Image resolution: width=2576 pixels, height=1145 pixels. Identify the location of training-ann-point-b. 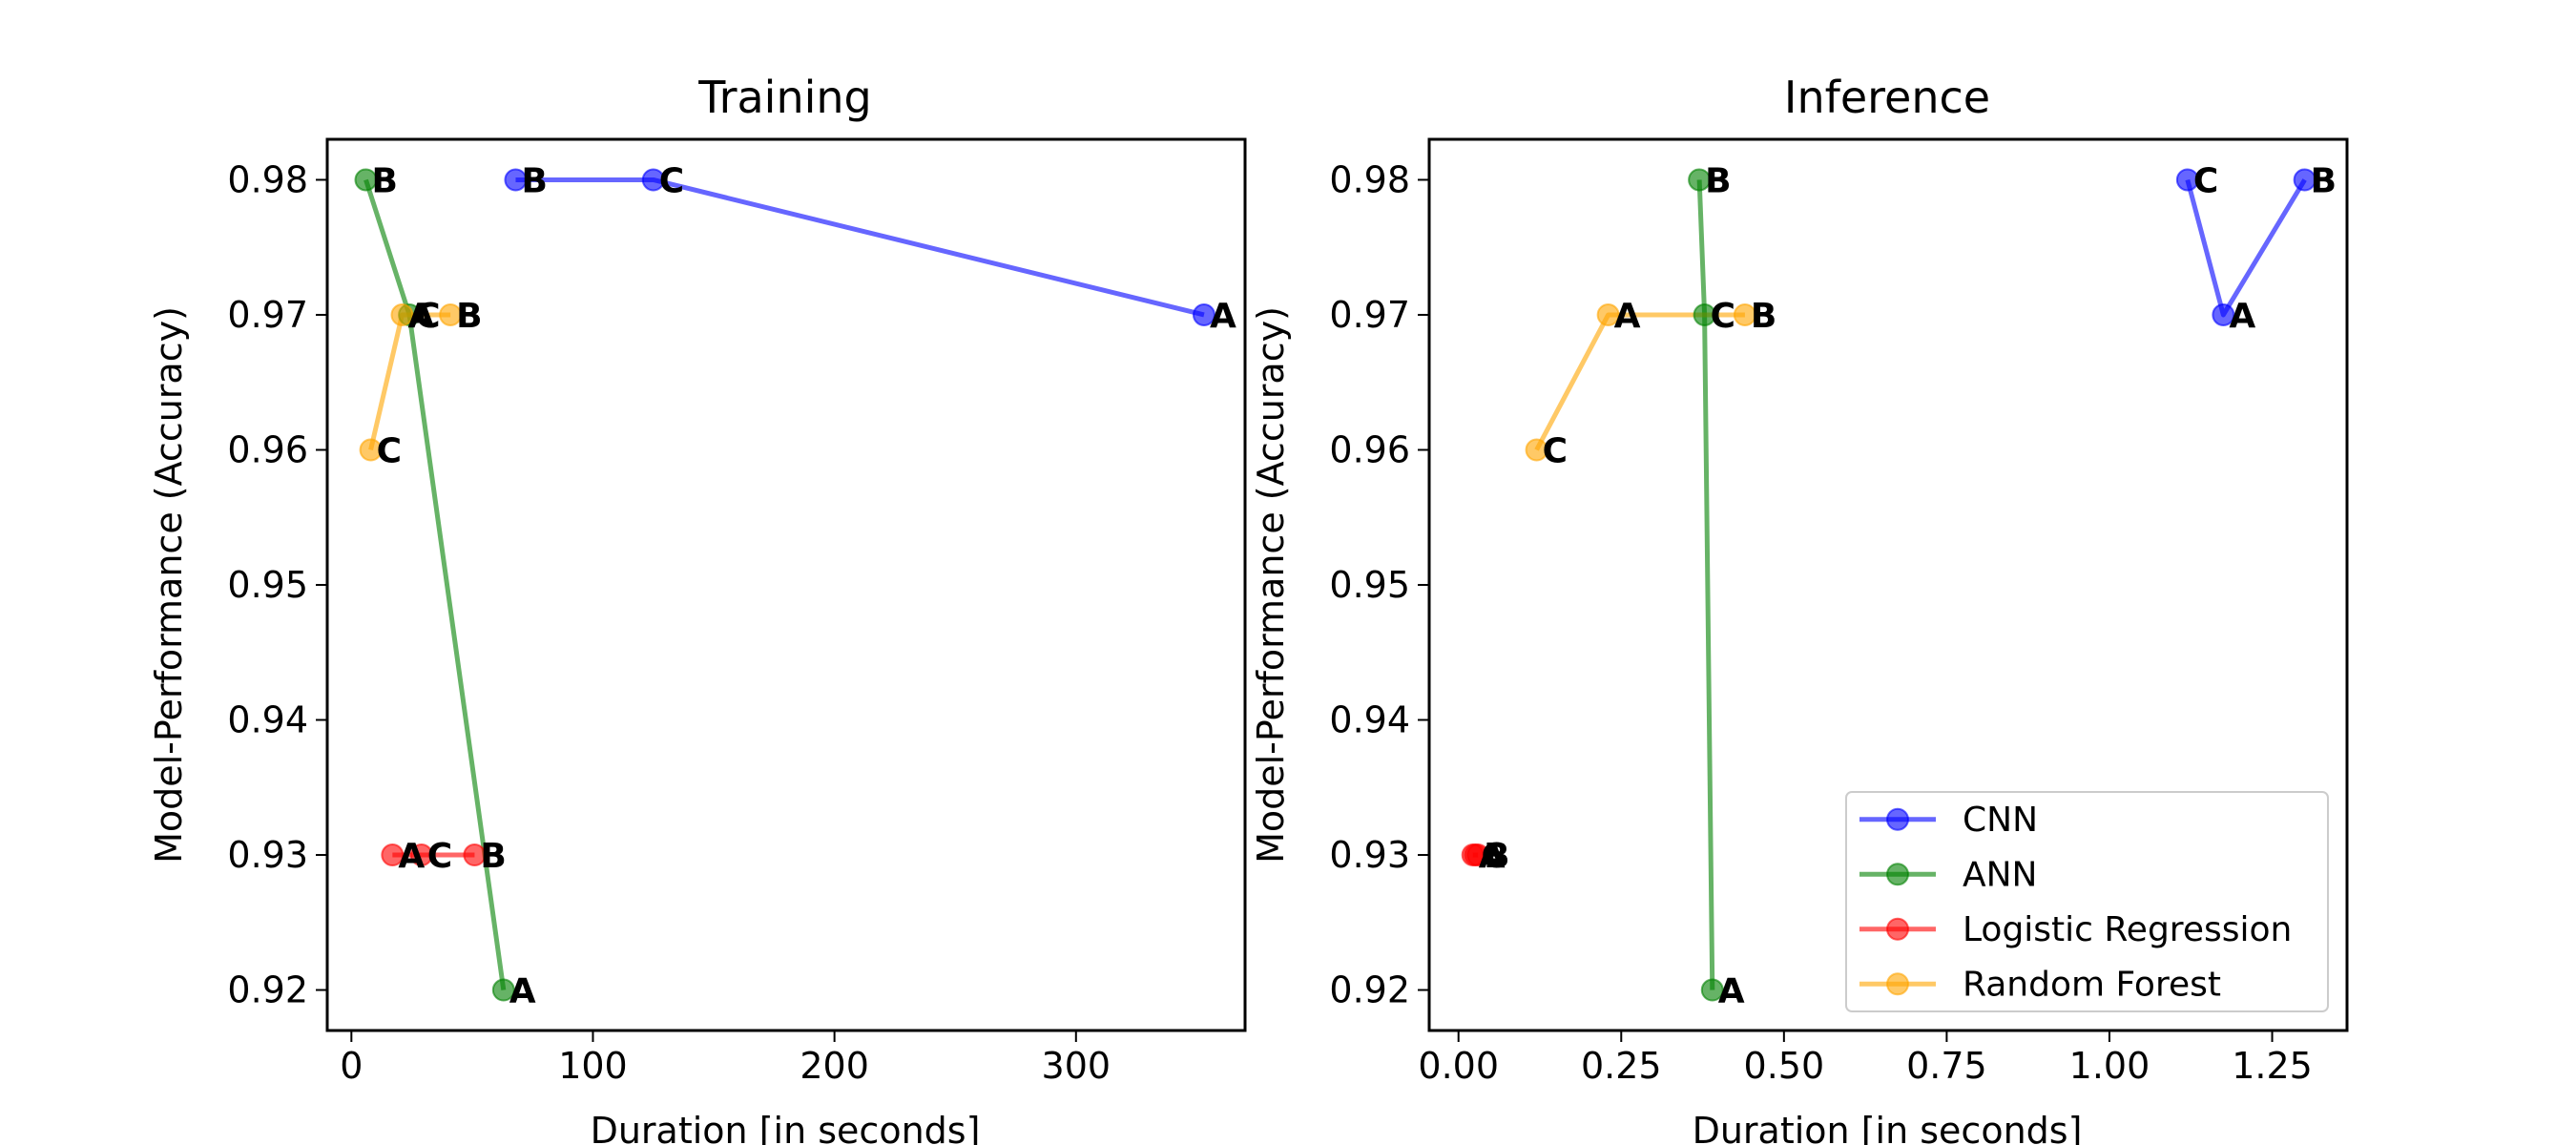
(366, 180).